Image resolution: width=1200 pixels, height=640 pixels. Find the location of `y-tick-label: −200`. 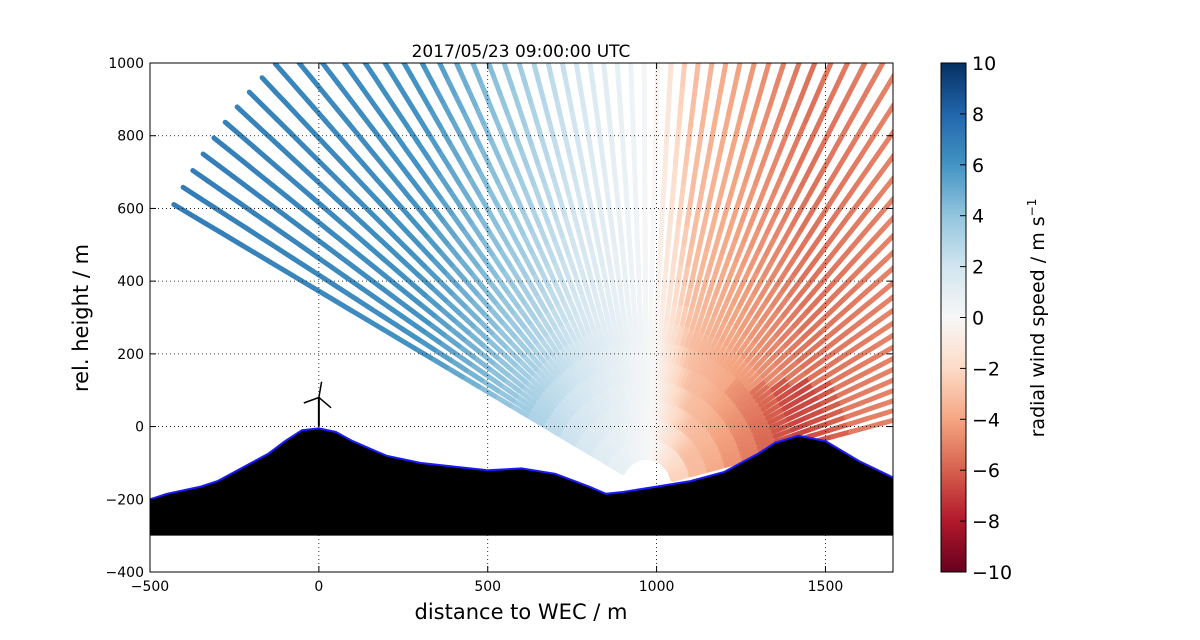

y-tick-label: −200 is located at coordinates (125, 500).